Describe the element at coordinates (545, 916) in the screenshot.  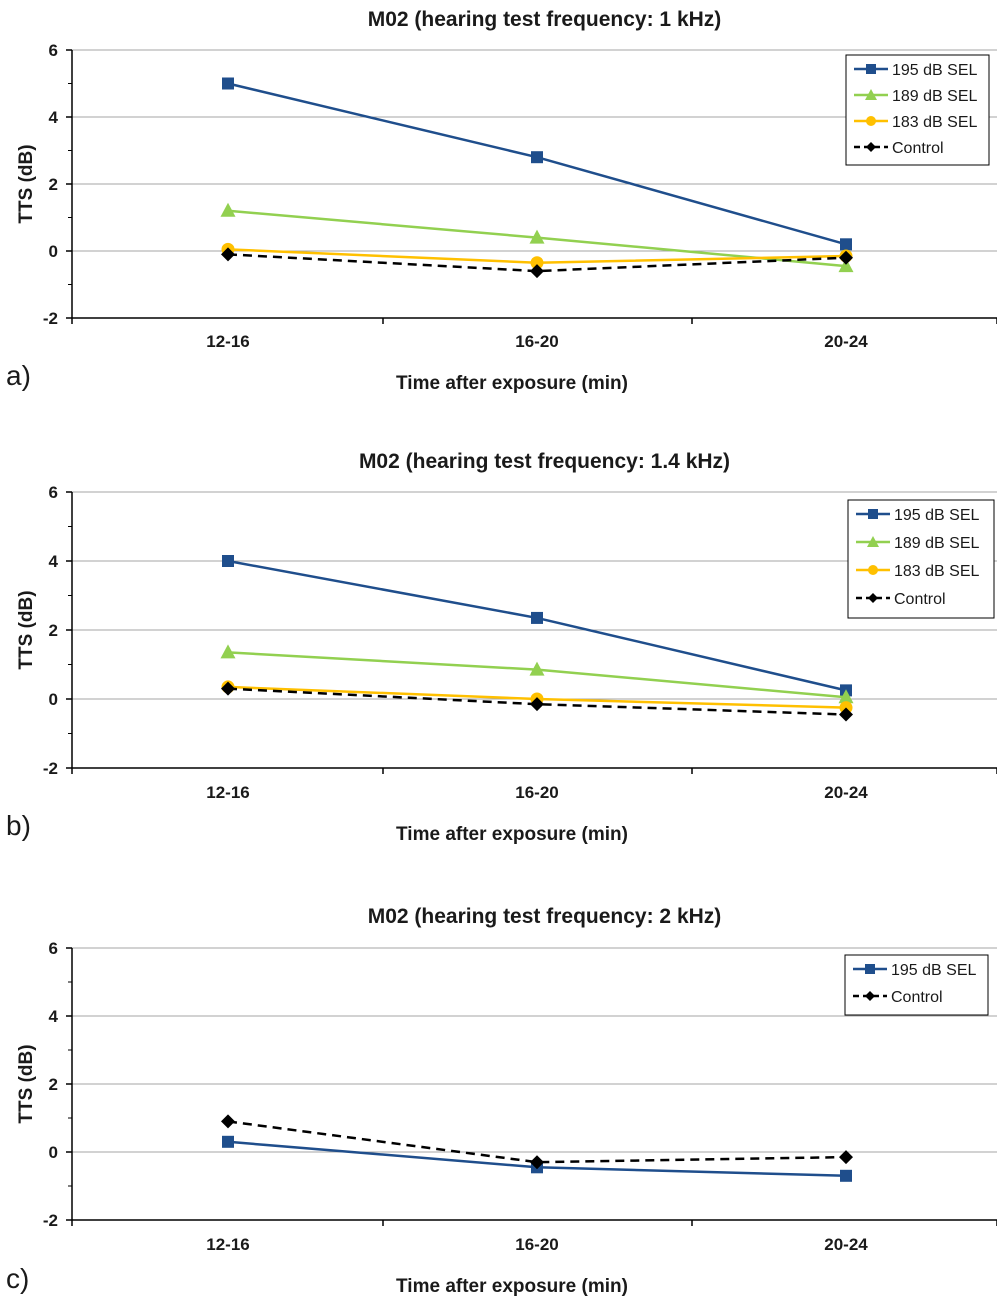
I see `chart-title: M02 (hearing test frequency: 2 kHz)` at that location.